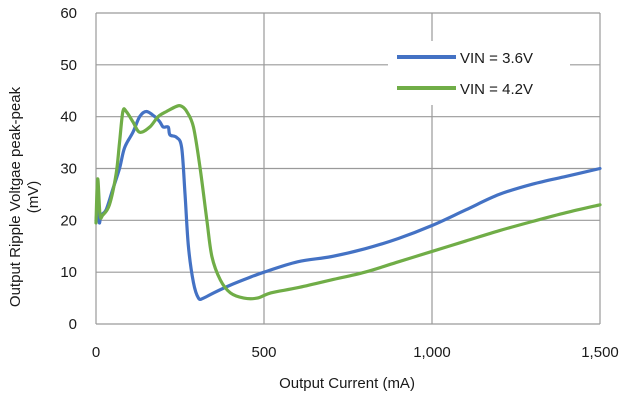 The image size is (627, 395). I want to click on y-axis-title-line-2: (mV), so click(33, 197).